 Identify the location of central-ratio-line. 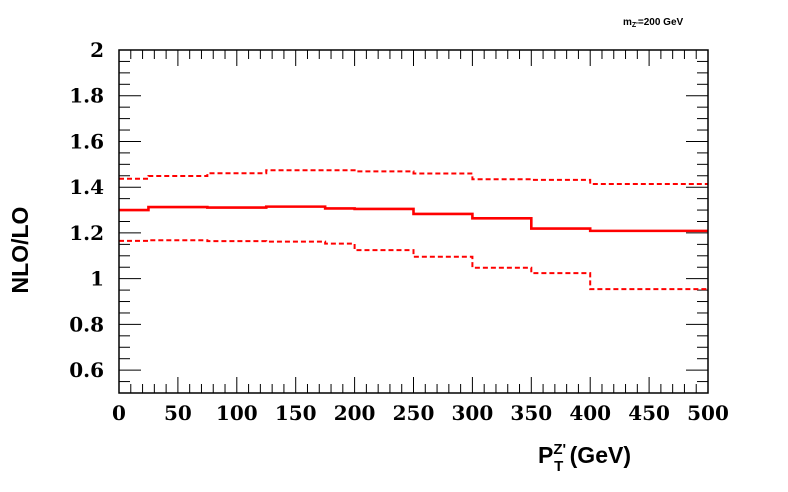
(413, 219).